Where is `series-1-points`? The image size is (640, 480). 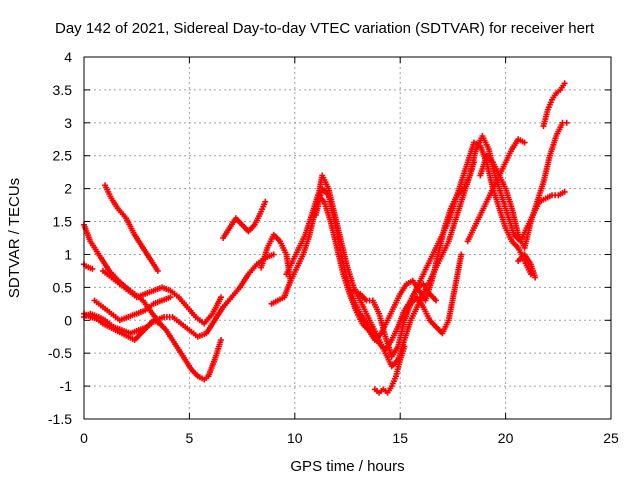 series-1-points is located at coordinates (122, 274).